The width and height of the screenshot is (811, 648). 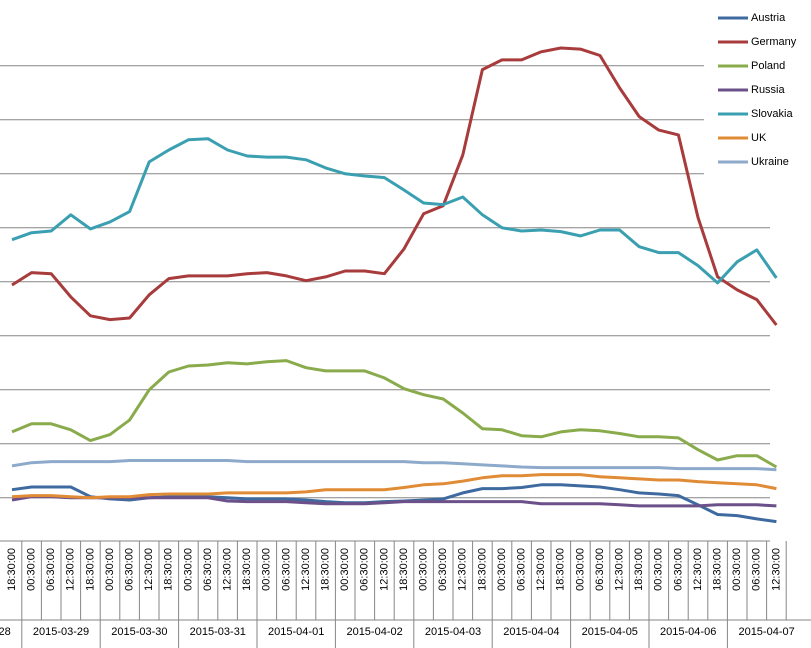 What do you see at coordinates (610, 632) in the screenshot?
I see `date-label: 2015-04-05` at bounding box center [610, 632].